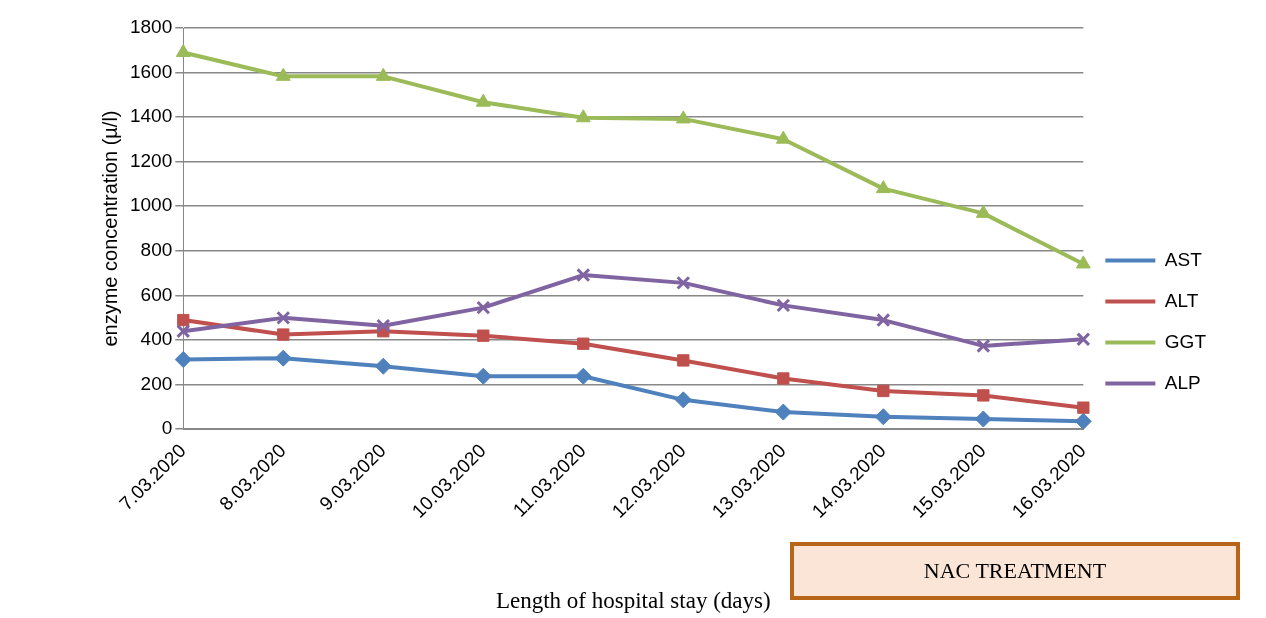  What do you see at coordinates (156, 294) in the screenshot?
I see `y-tick-label: 600` at bounding box center [156, 294].